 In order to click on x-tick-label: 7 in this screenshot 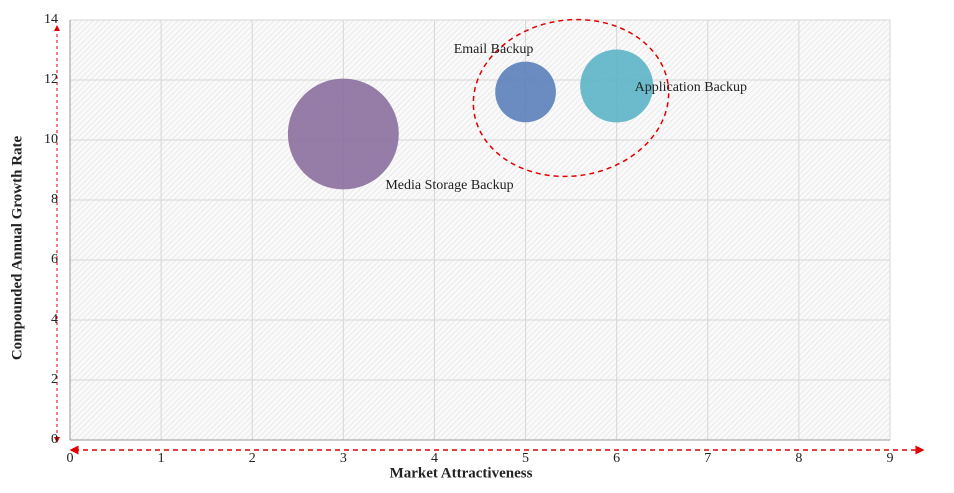, I will do `click(707, 458)`.